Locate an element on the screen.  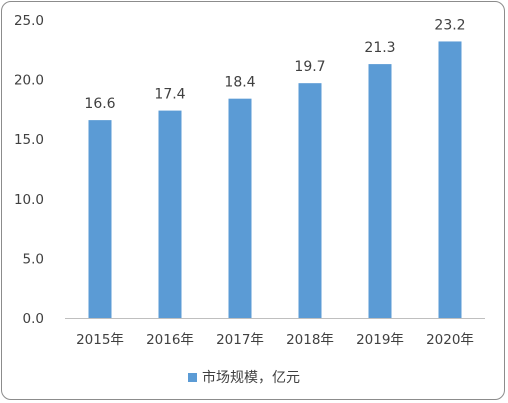
legend: 市场规模，亿元 is located at coordinates (244, 377).